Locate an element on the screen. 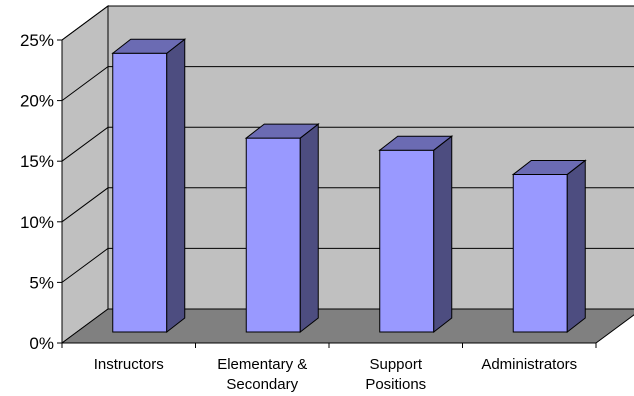 The image size is (634, 396). x-tick-label: Support Positions is located at coordinates (395, 374).